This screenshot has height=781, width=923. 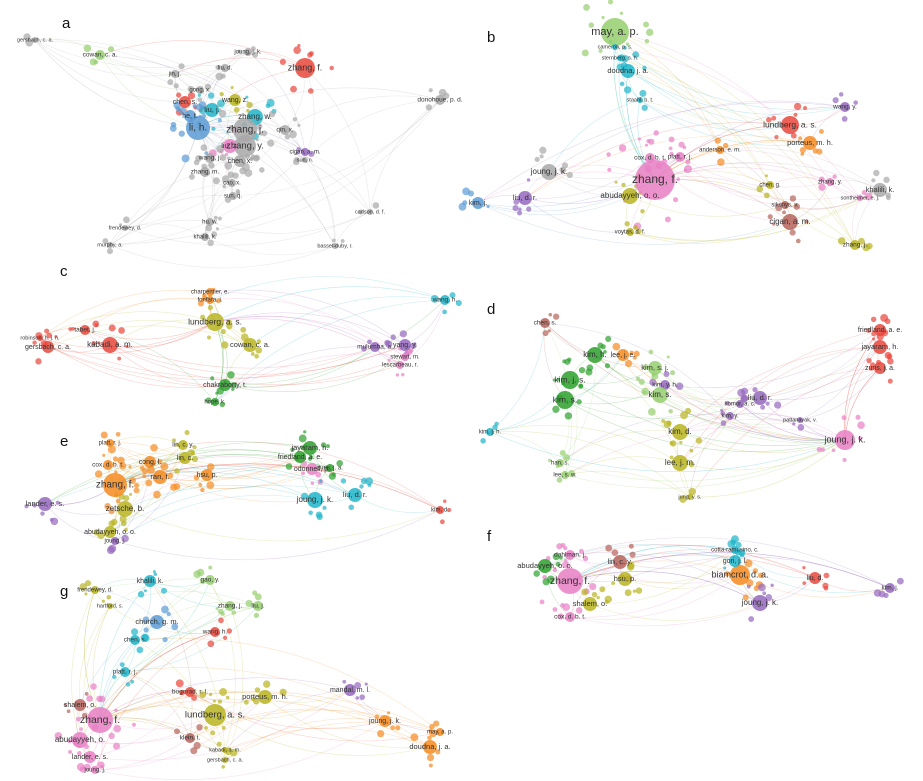 I want to click on node-label: abudayyeh, o. o., so click(x=629, y=195).